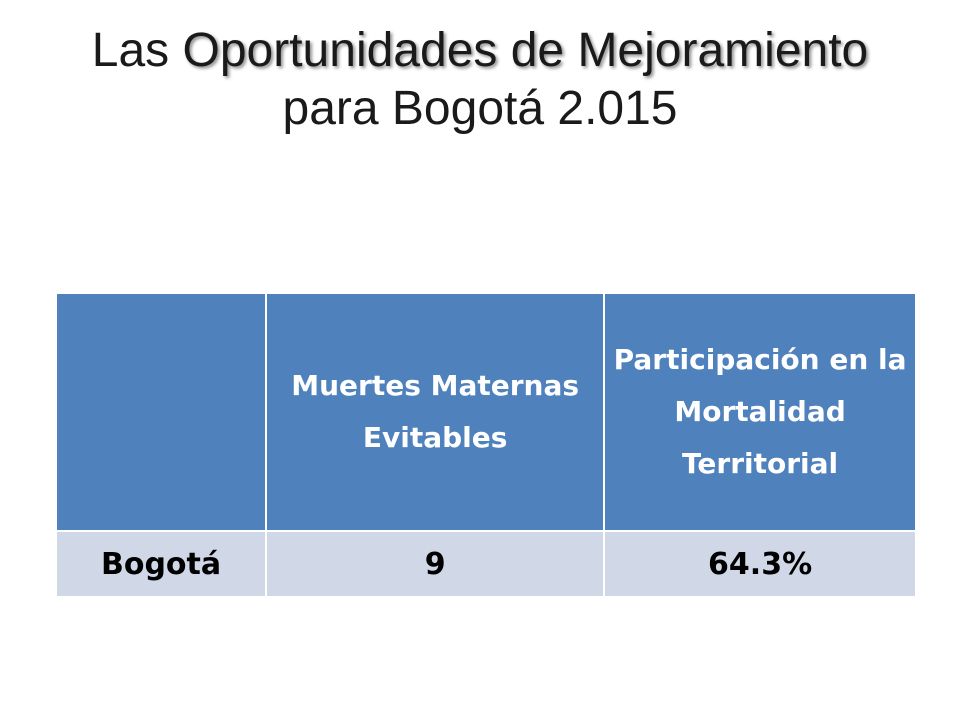  I want to click on table-row: Bogotá 9 64.3%, so click(485, 564).